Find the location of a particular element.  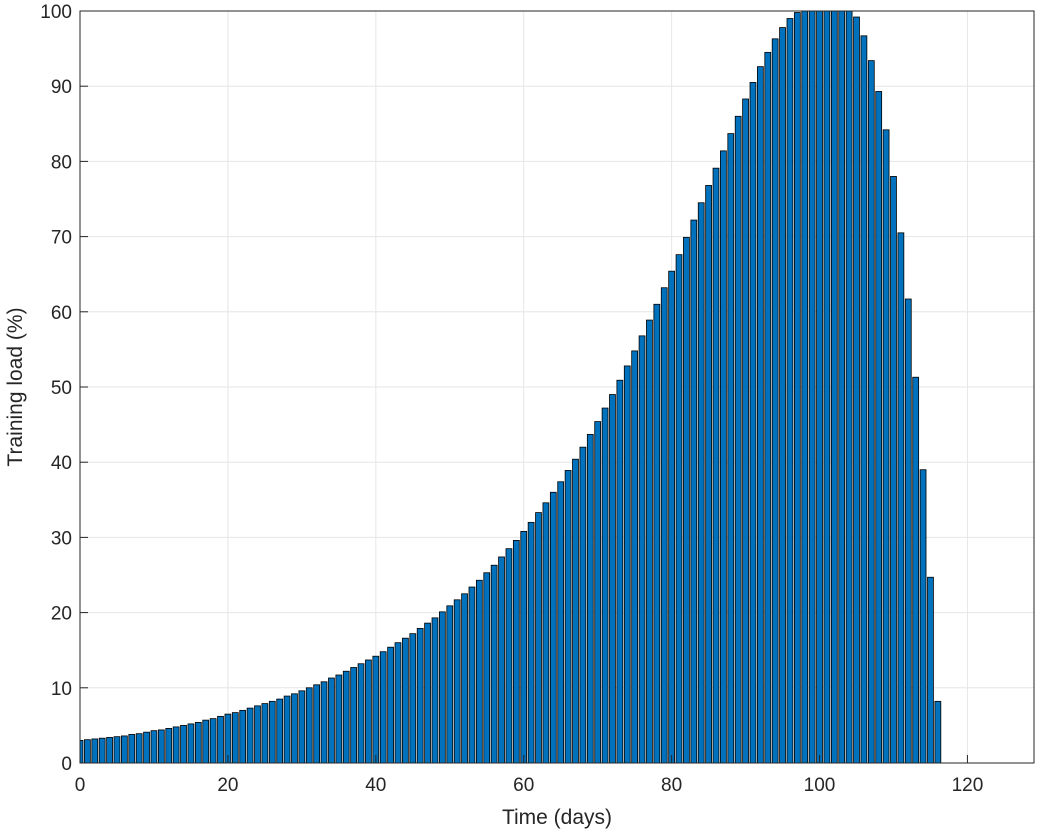

x-tick-label: 120 is located at coordinates (968, 785).